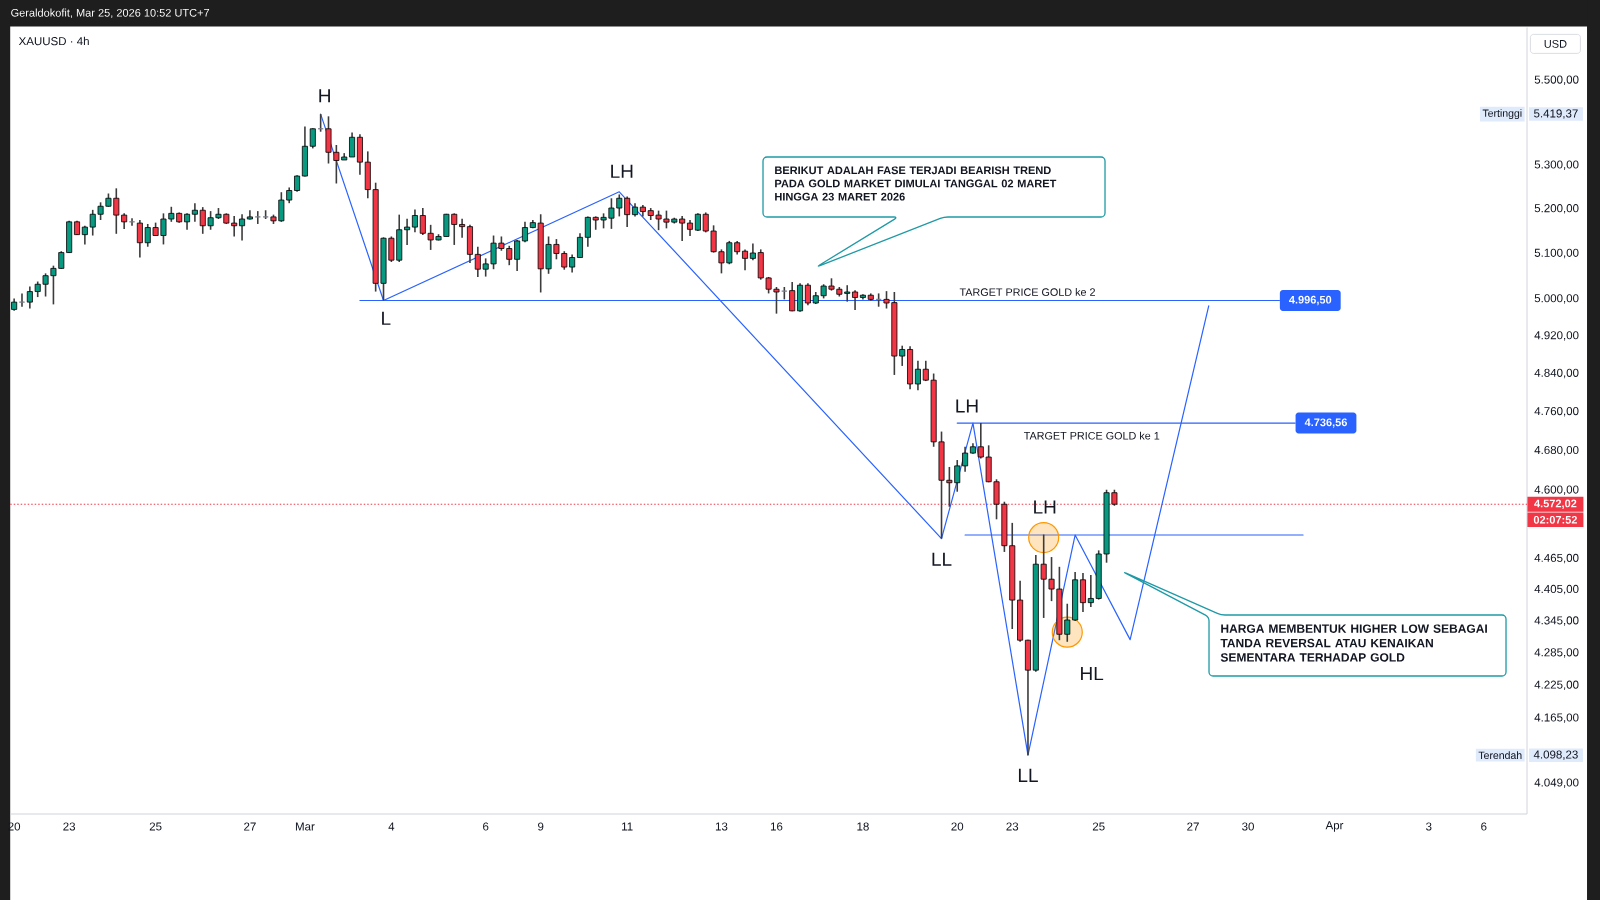  Describe the element at coordinates (1556, 450) in the screenshot. I see `y-tick-label: 4.680,00` at that location.